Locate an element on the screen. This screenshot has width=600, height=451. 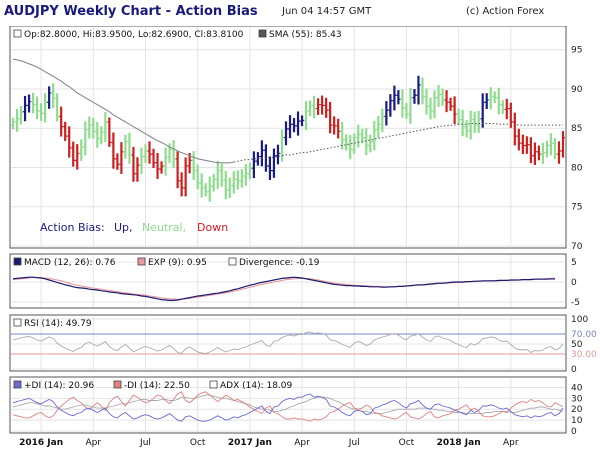
price-y-tick-label: 70 is located at coordinates (577, 247).